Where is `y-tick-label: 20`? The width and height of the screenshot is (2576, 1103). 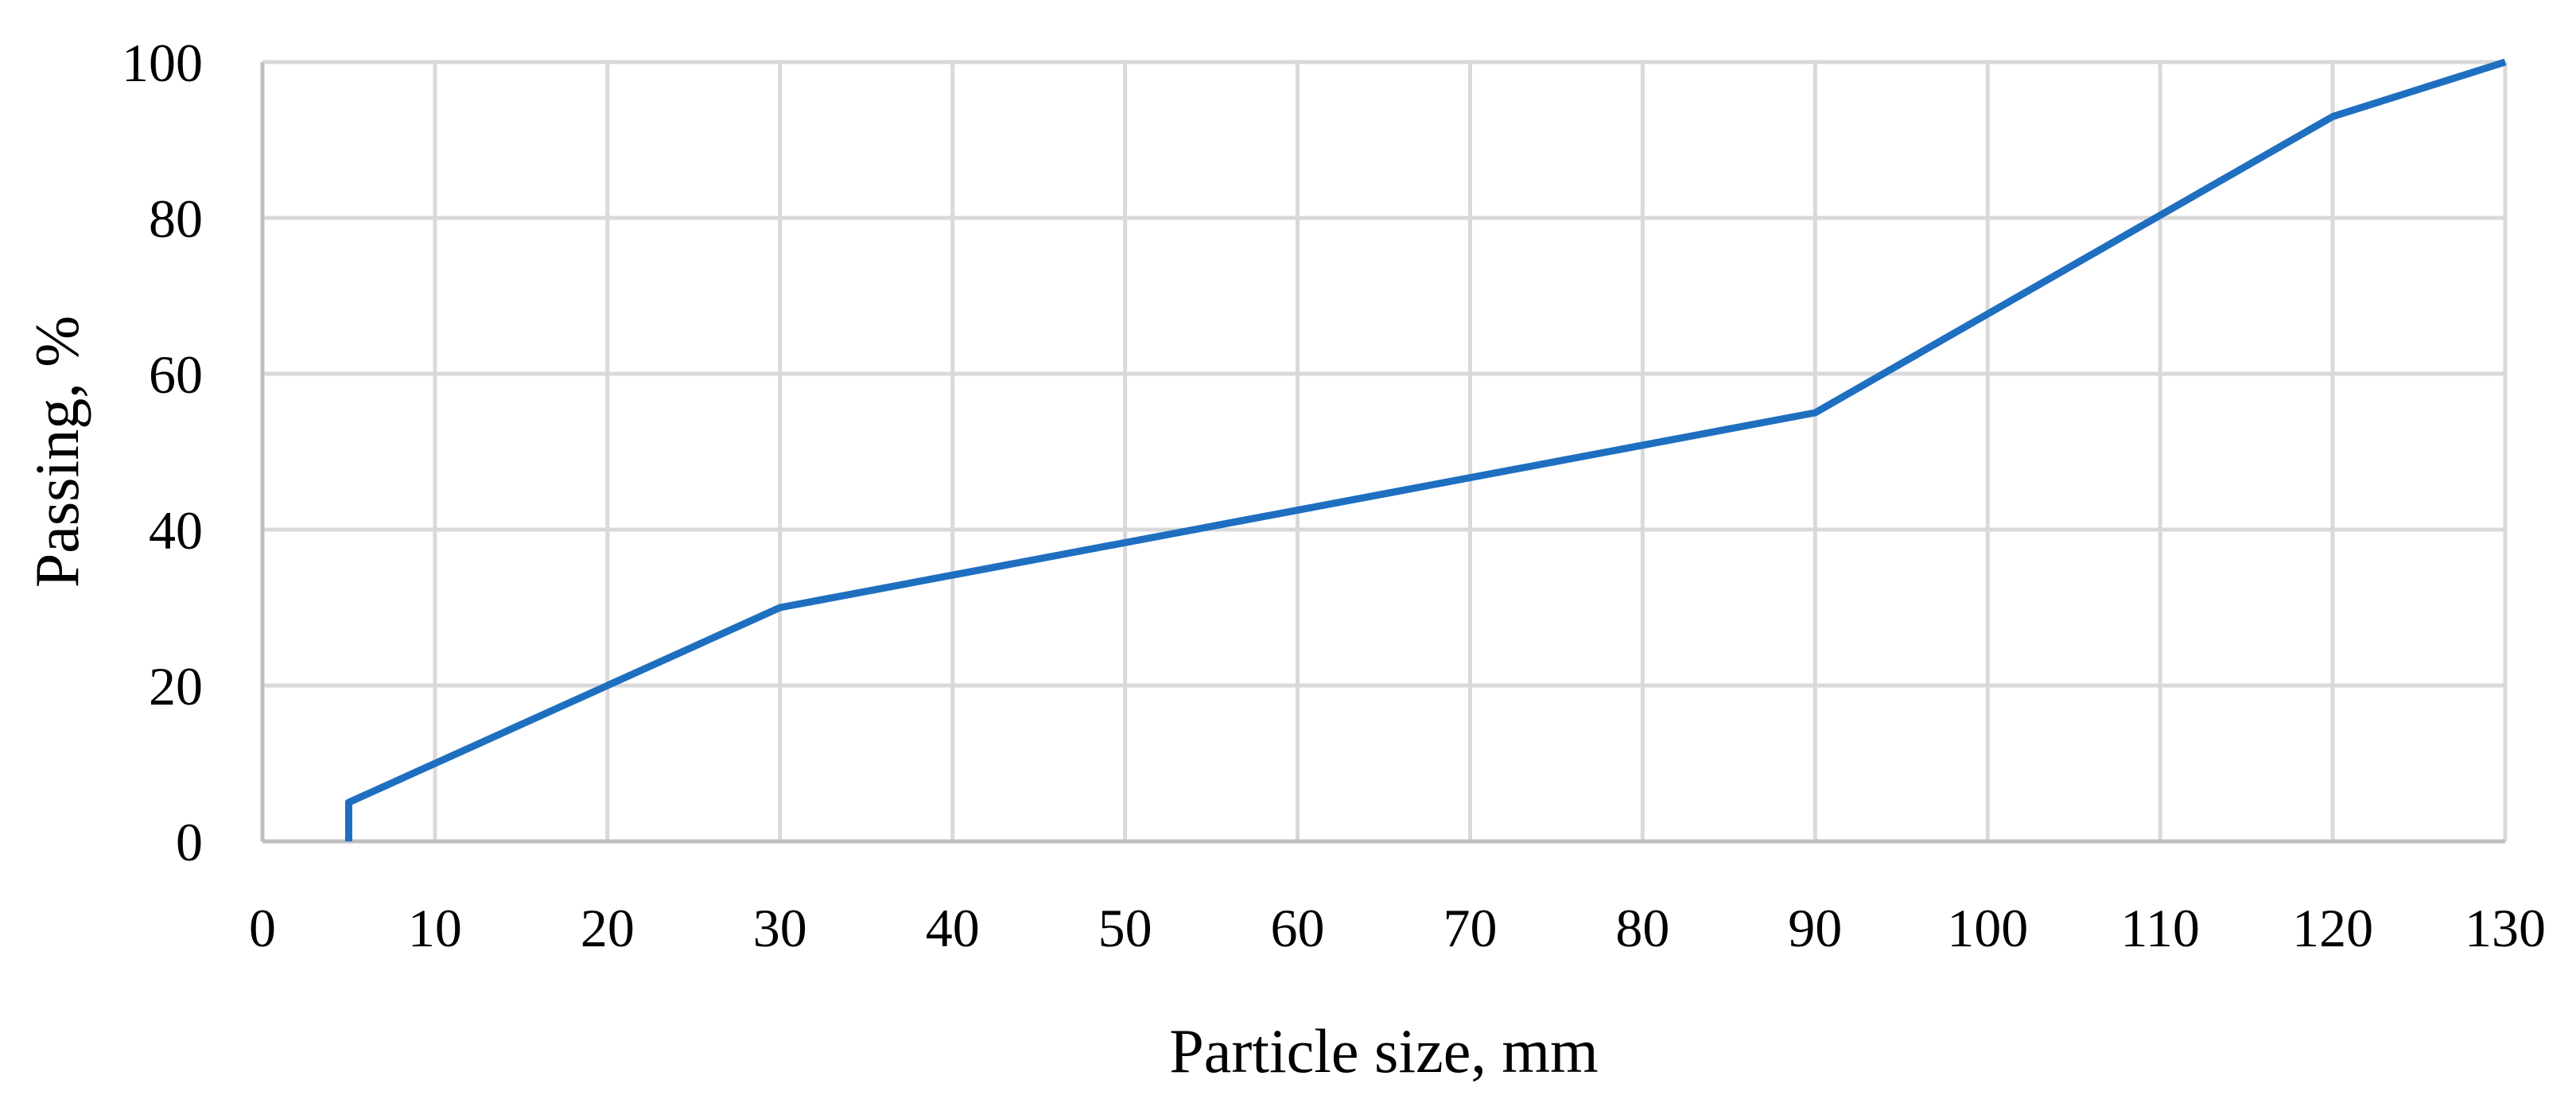 y-tick-label: 20 is located at coordinates (176, 686).